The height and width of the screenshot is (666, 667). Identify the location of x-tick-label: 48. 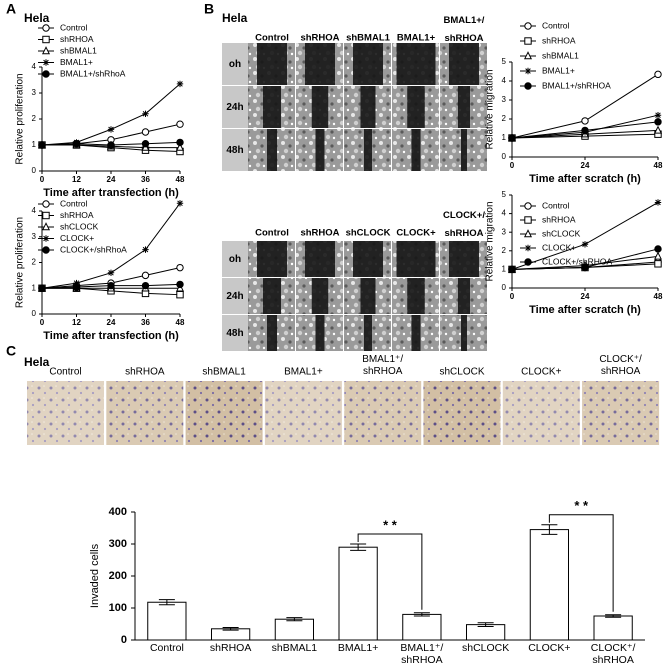
(658, 296).